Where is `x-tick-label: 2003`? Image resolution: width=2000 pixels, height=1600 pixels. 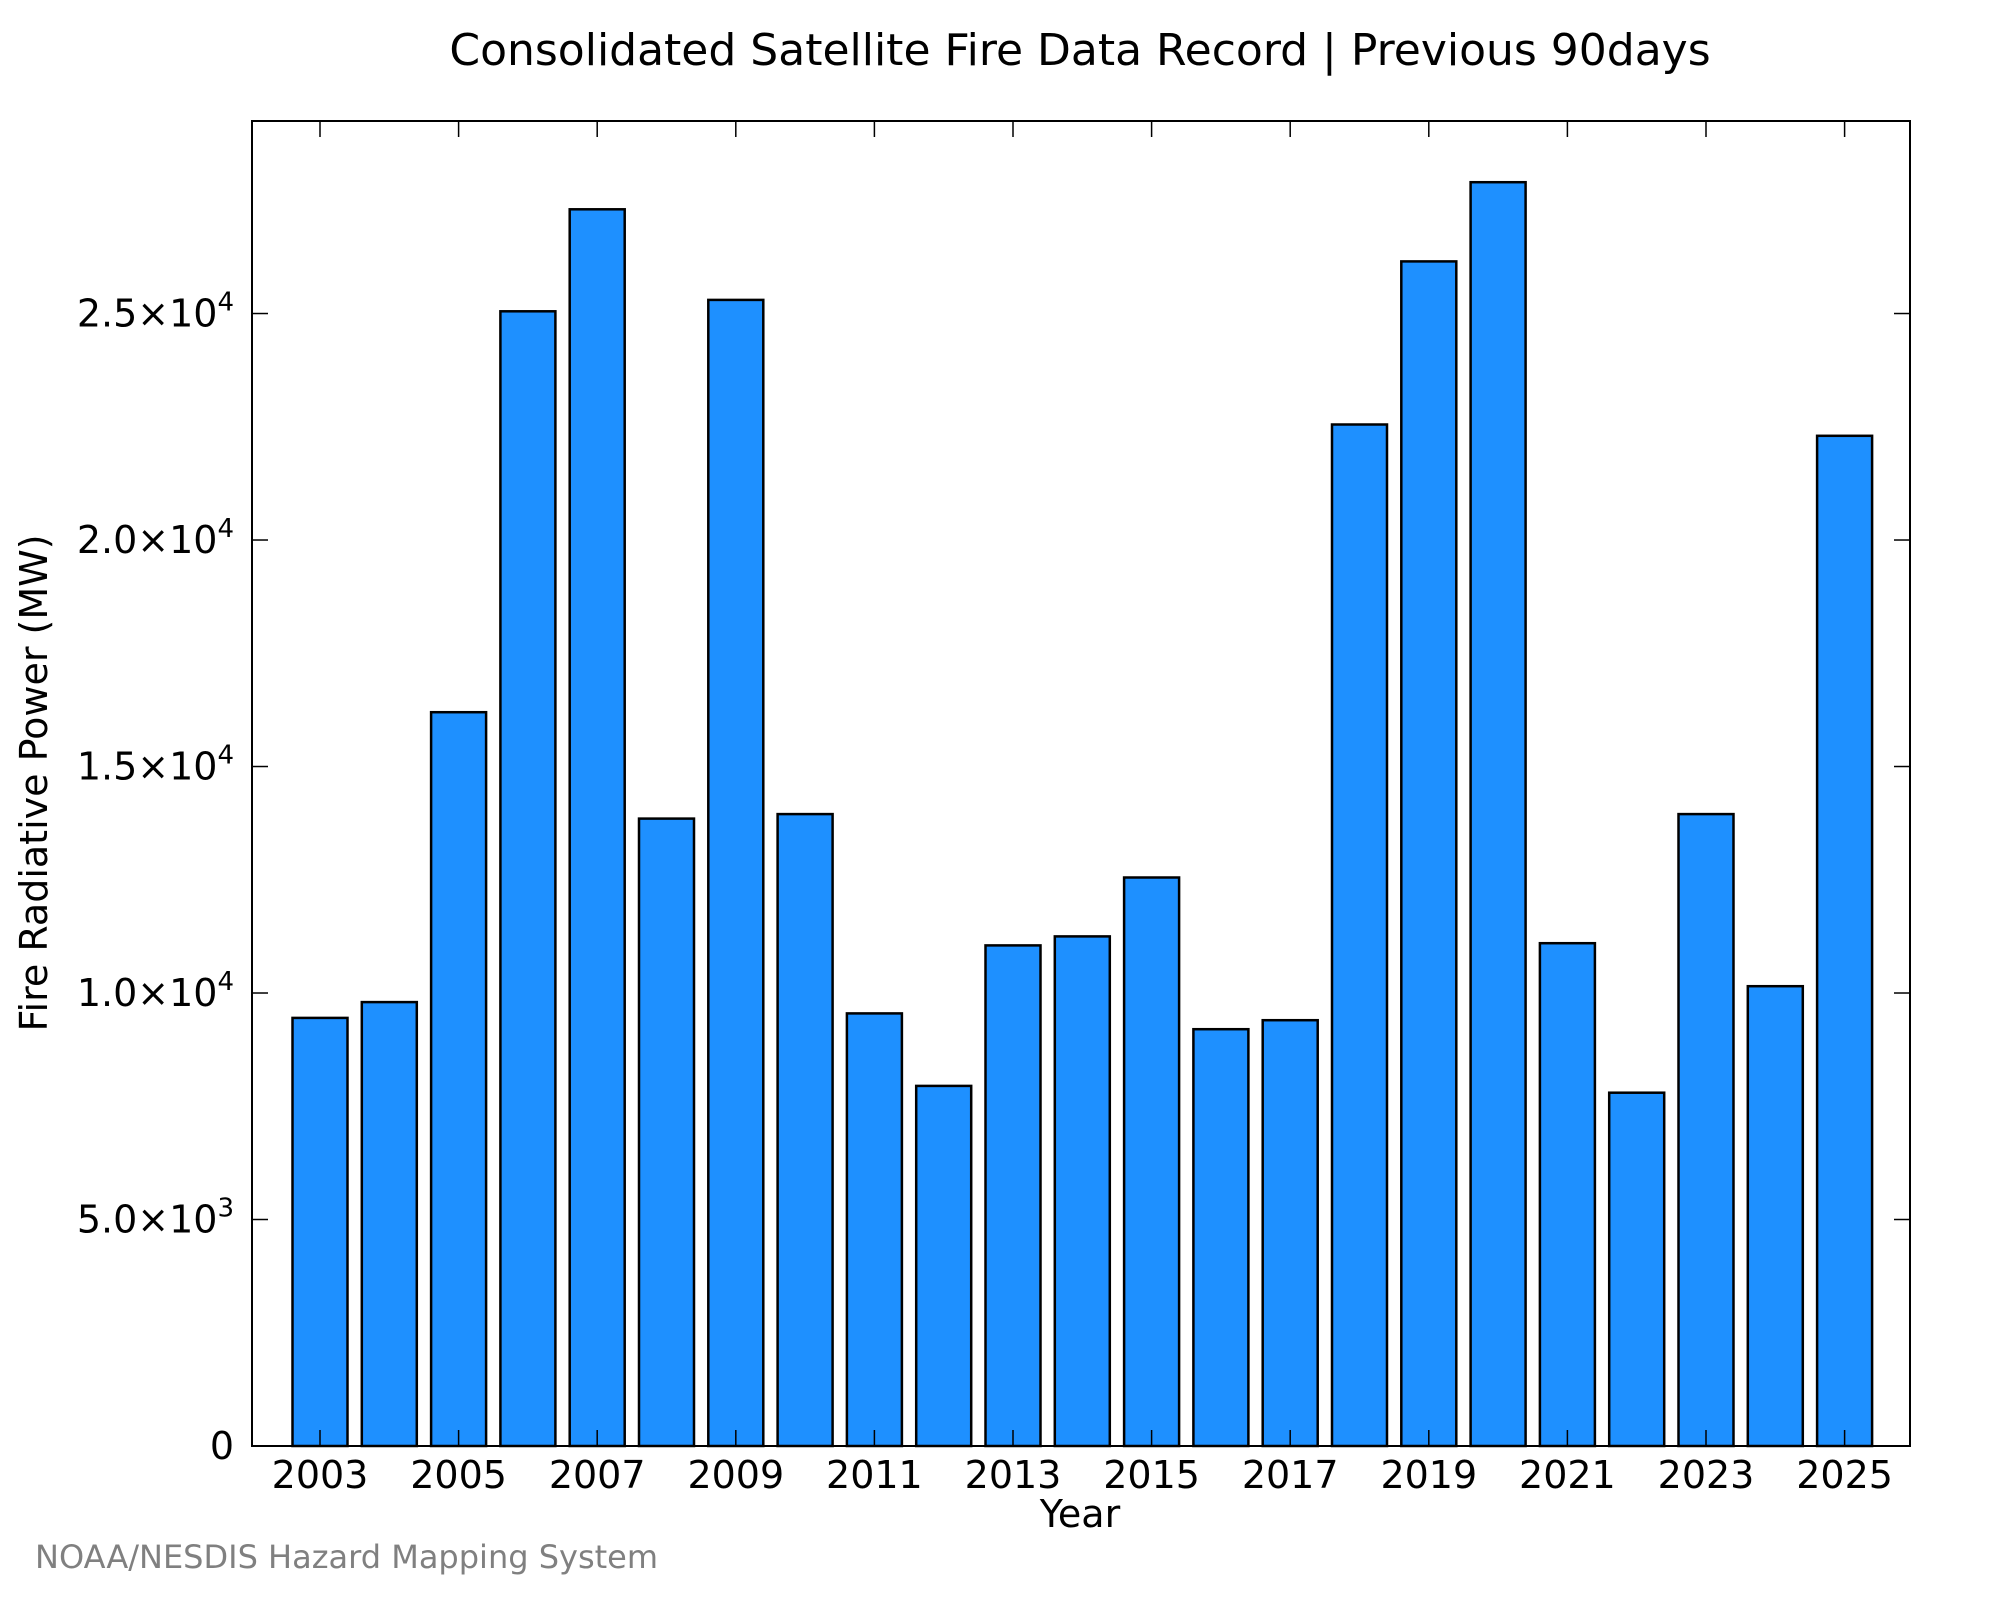
x-tick-label: 2003 is located at coordinates (320, 1475).